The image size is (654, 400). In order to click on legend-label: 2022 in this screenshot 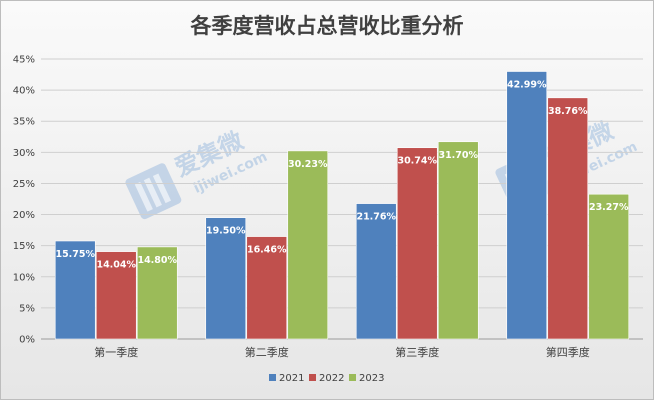, I will do `click(331, 378)`.